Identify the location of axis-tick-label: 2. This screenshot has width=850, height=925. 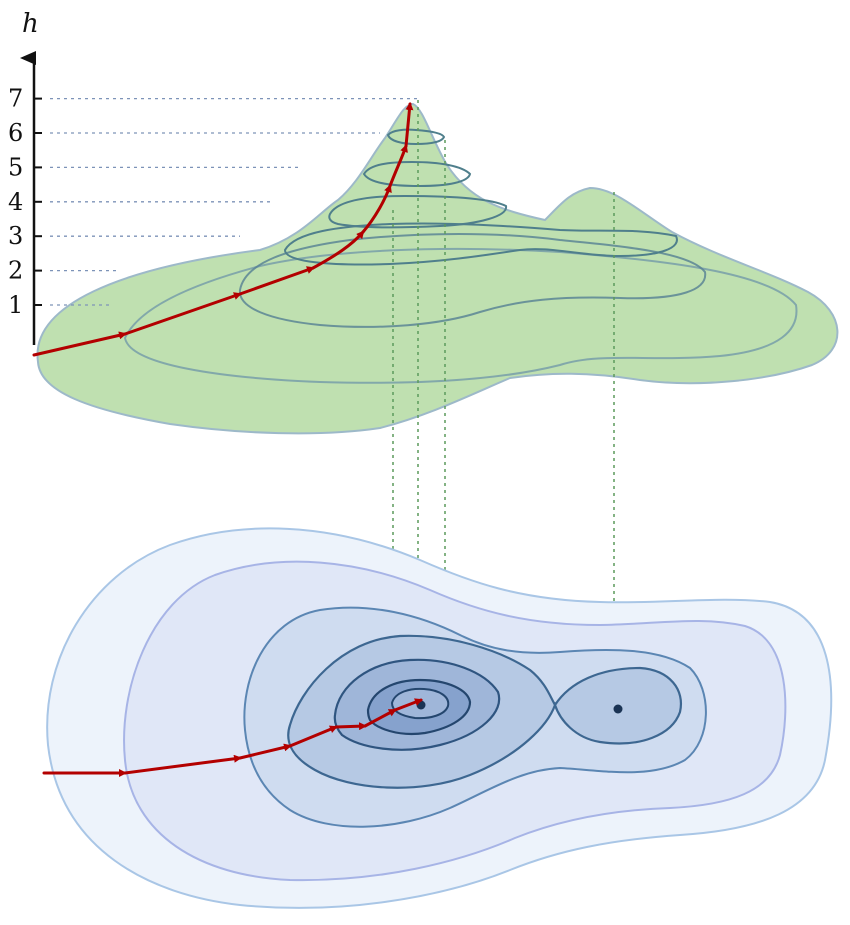
(15, 271).